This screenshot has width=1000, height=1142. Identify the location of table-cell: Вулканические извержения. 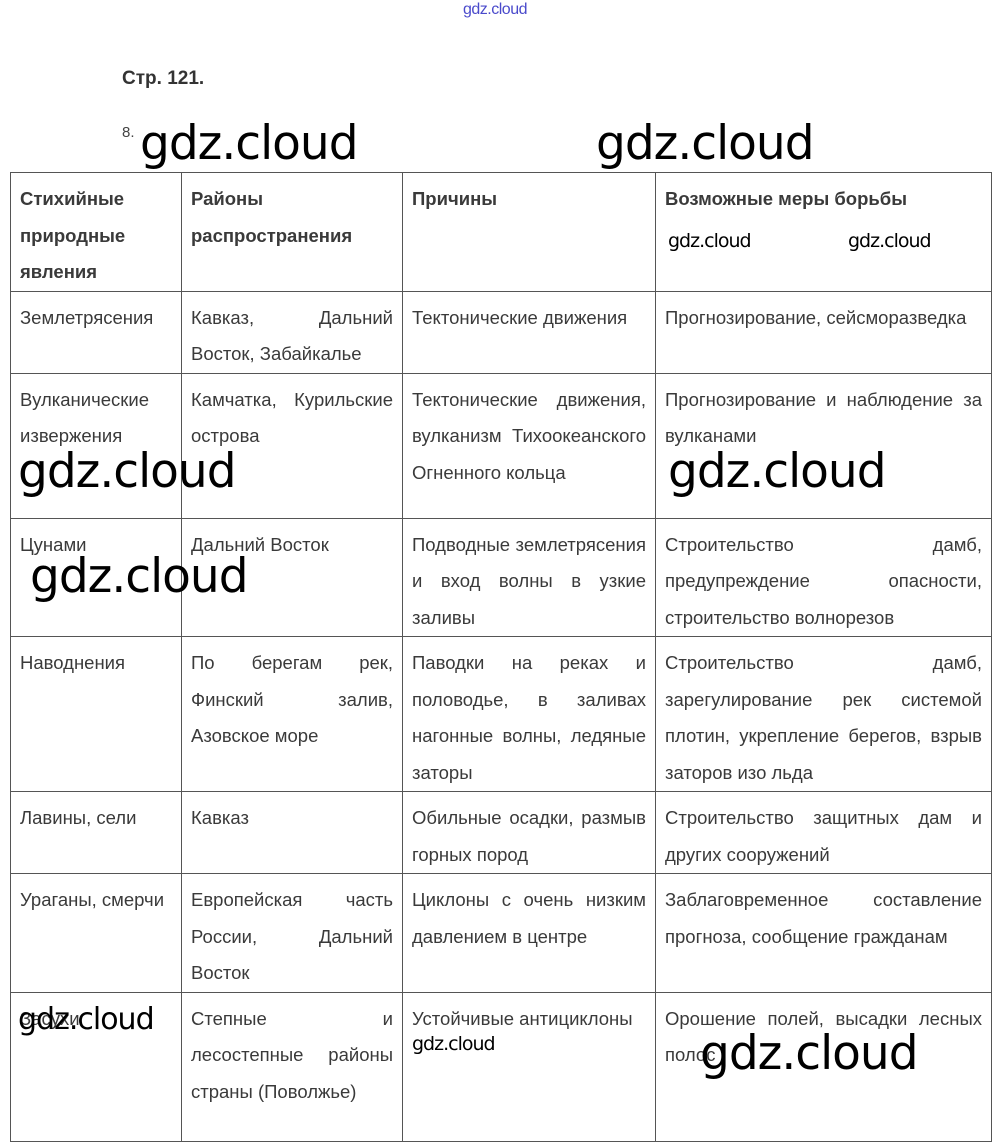
(96, 445).